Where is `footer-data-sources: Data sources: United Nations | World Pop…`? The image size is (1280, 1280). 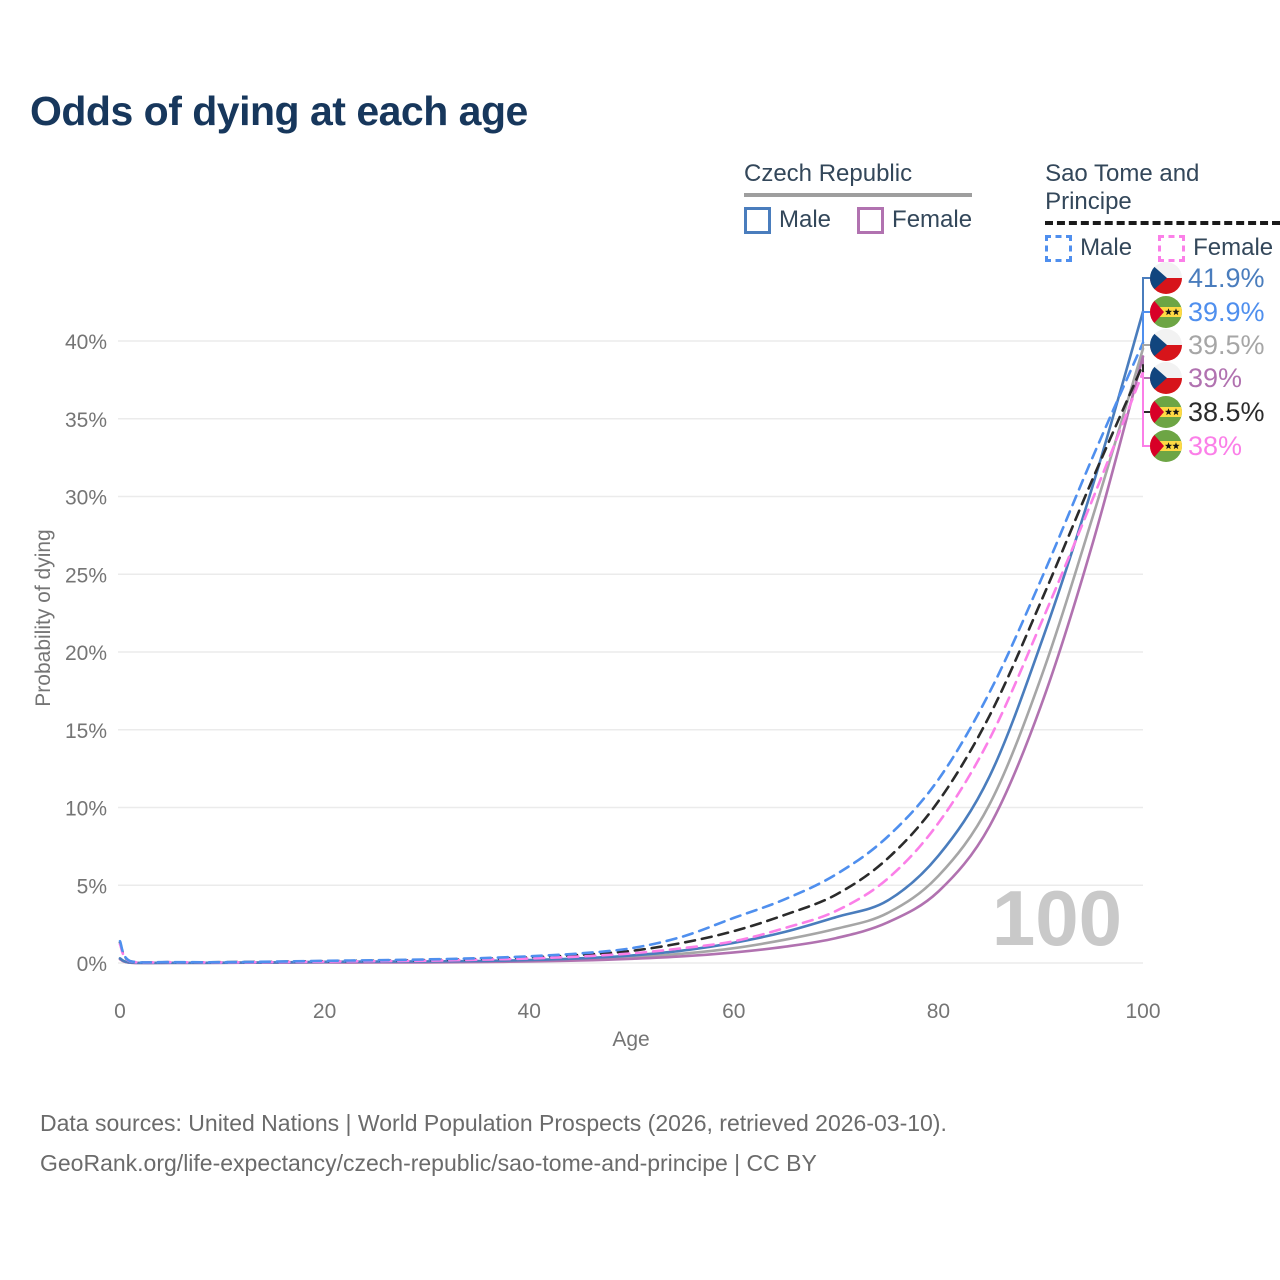 footer-data-sources: Data sources: United Nations | World Pop… is located at coordinates (493, 1123).